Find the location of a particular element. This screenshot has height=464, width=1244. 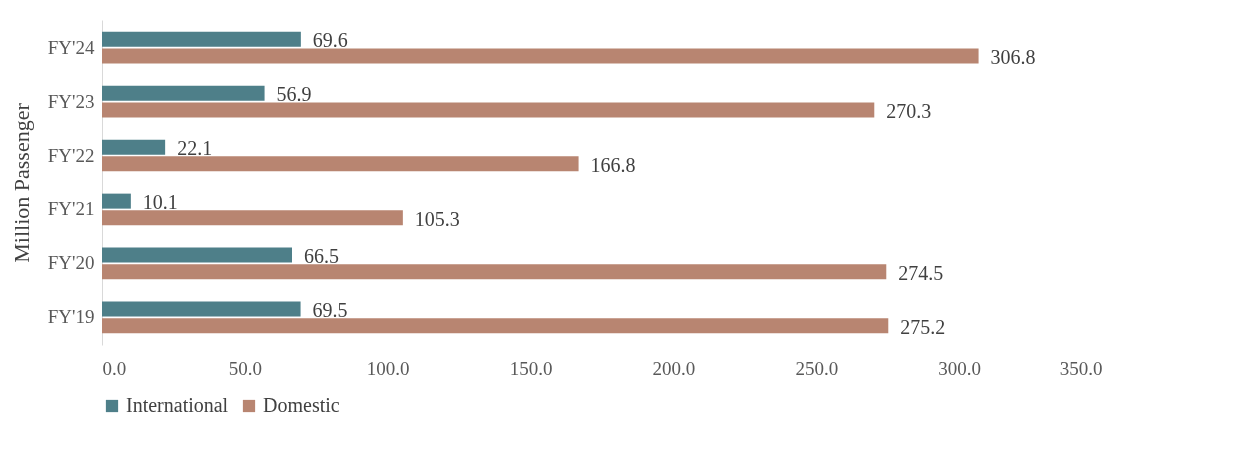

x-tick-label: 150.0 is located at coordinates (531, 368).